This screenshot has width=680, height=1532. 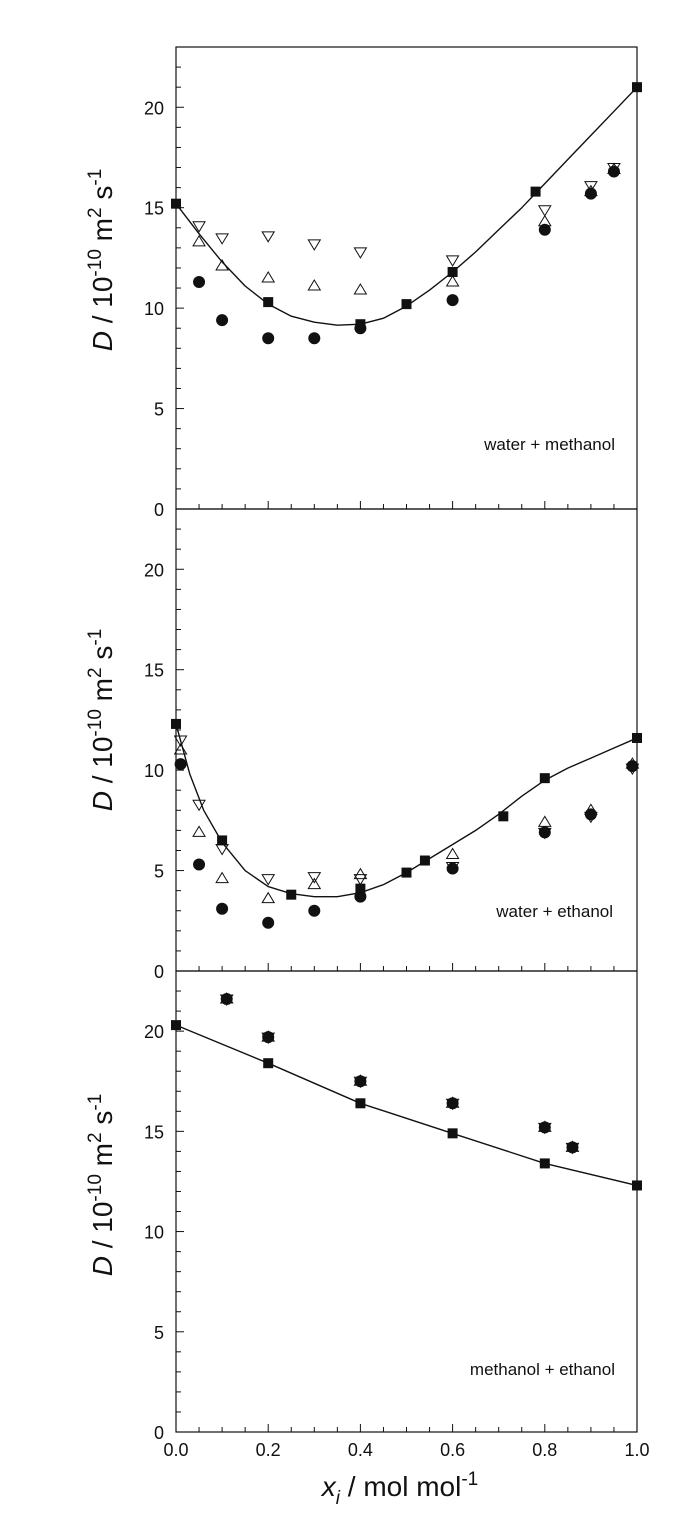 What do you see at coordinates (328, 1486) in the screenshot?
I see `x-axis-symbol: x` at bounding box center [328, 1486].